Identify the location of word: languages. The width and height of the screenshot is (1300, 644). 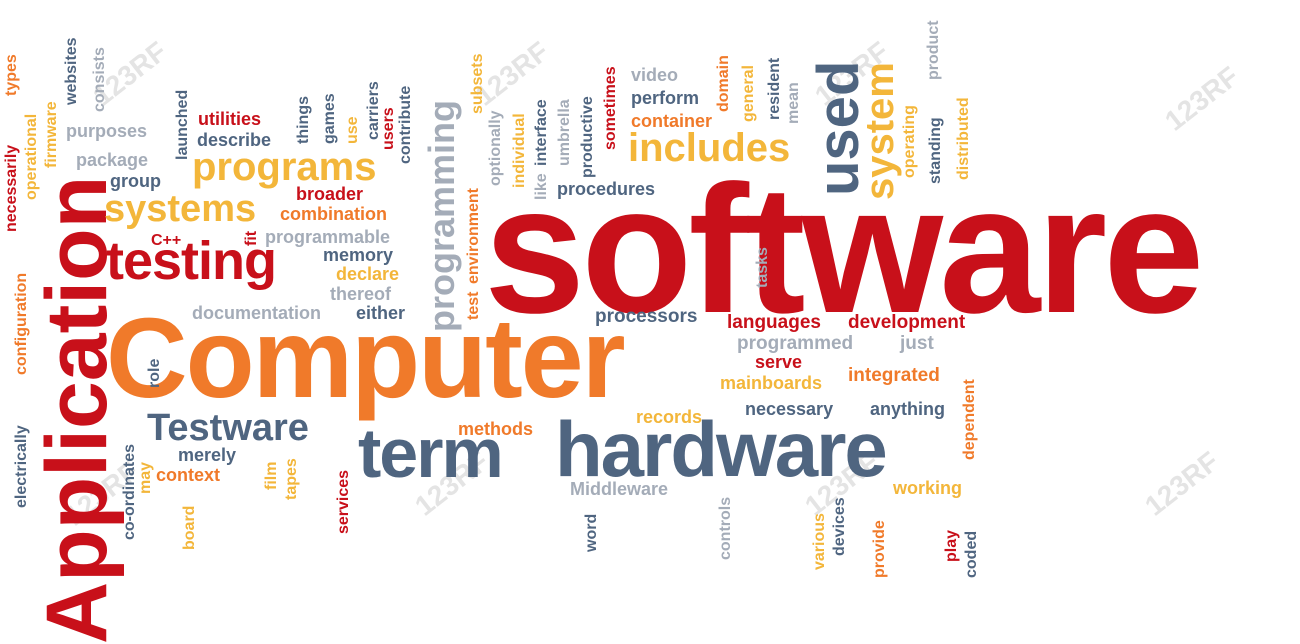
(774, 322).